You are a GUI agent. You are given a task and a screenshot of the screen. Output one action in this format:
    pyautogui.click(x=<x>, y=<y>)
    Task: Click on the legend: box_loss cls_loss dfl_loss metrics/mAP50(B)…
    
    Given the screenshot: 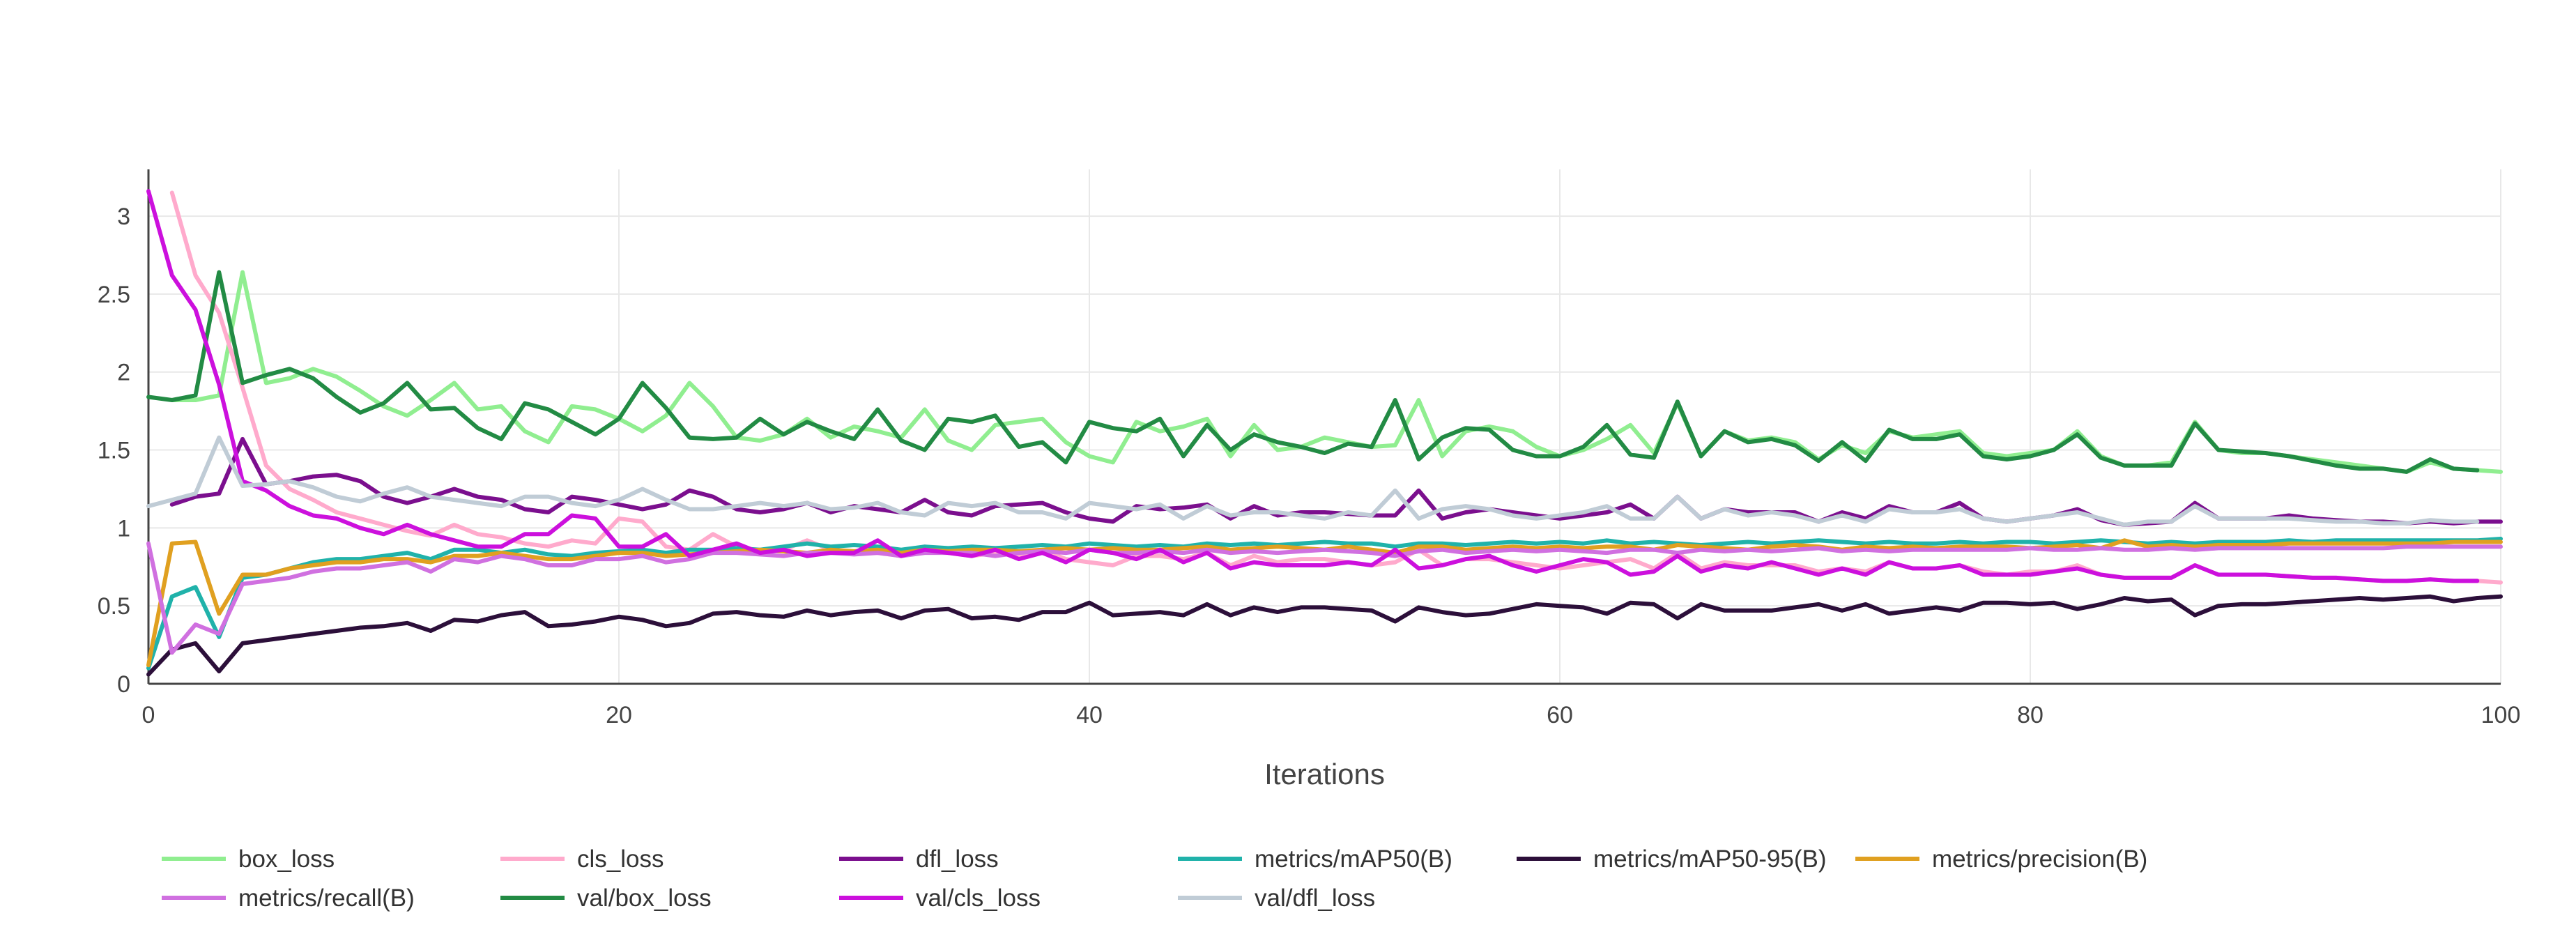 What is the action you would take?
    pyautogui.click(x=1154, y=879)
    